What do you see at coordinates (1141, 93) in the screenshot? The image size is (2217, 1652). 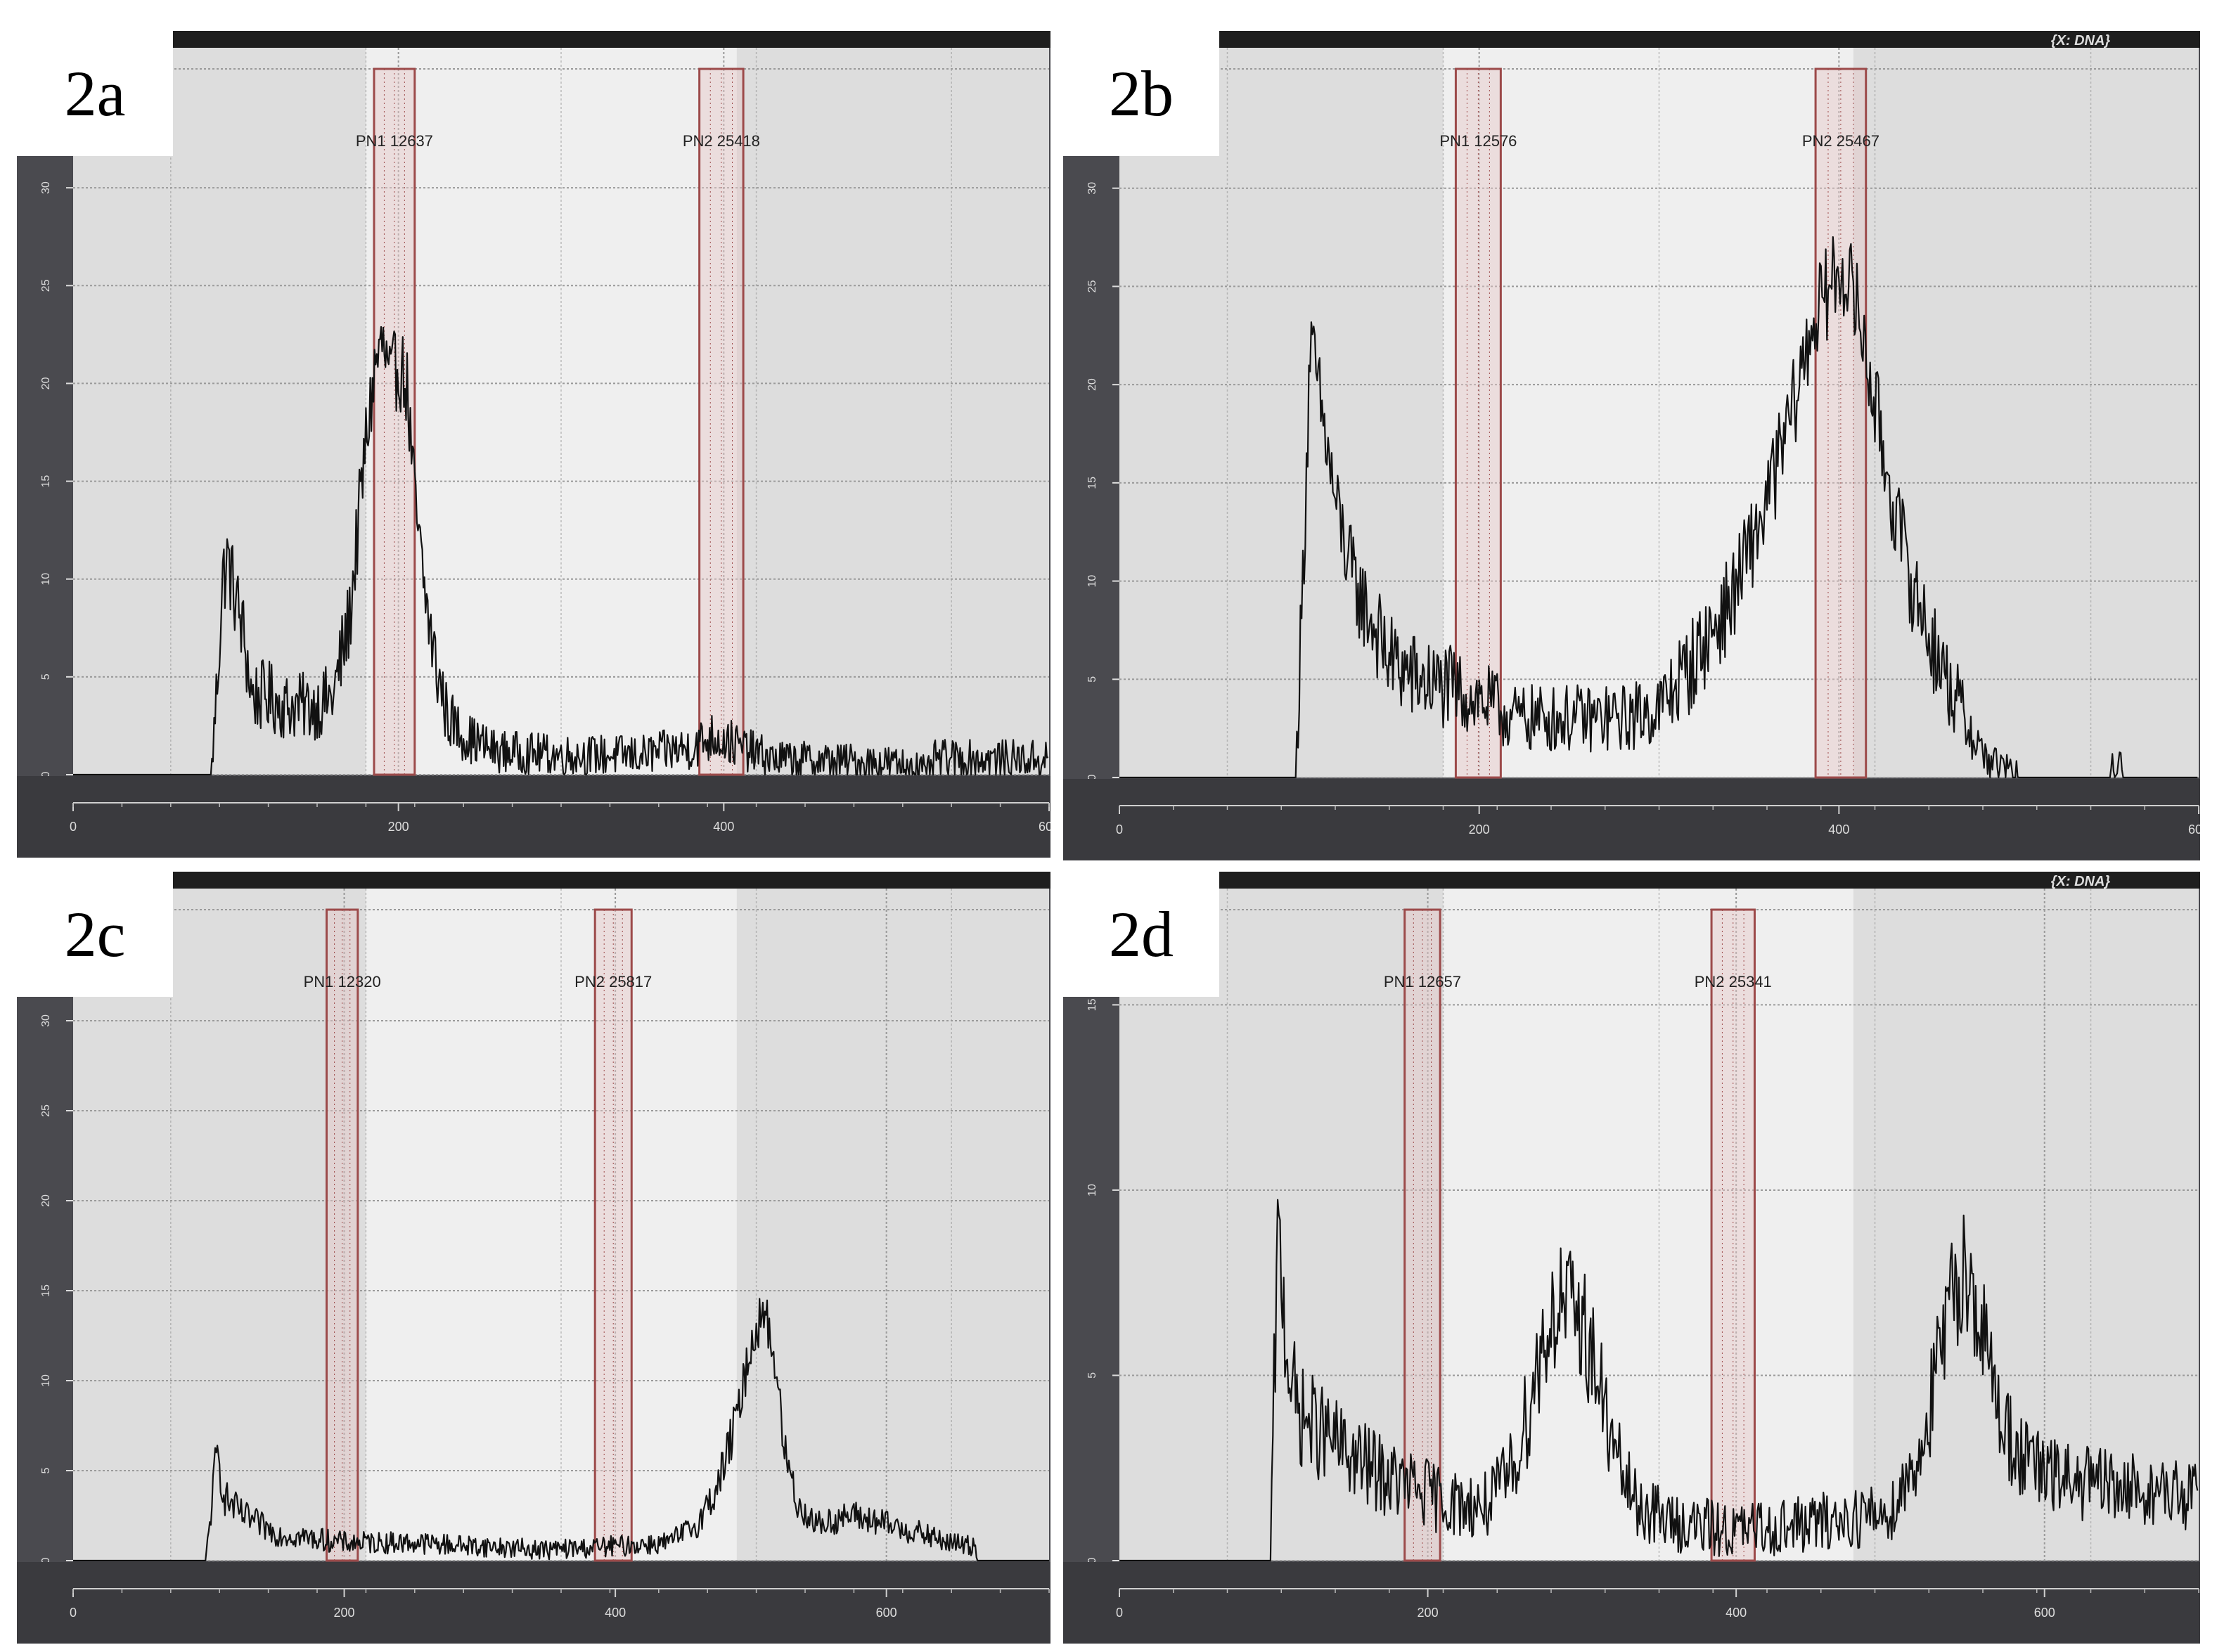 I see `panel-2b-label: 2b` at bounding box center [1141, 93].